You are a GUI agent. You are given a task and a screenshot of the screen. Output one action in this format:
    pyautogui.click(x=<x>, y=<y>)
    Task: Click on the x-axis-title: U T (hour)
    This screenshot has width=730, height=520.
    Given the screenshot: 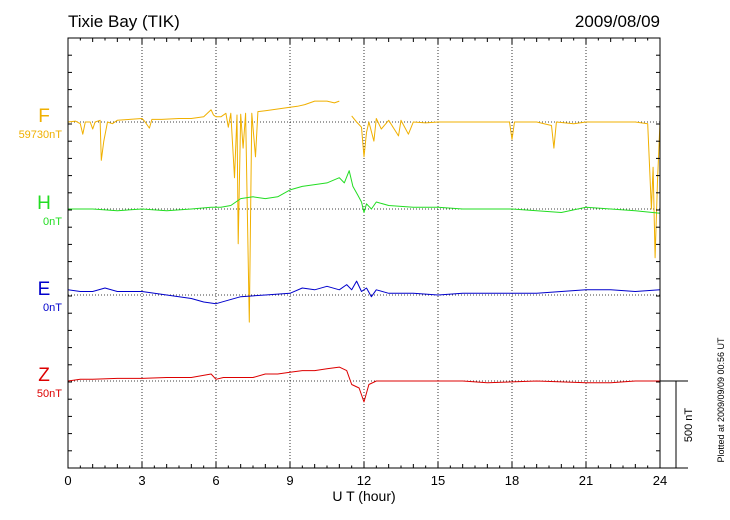 What is the action you would take?
    pyautogui.click(x=363, y=496)
    